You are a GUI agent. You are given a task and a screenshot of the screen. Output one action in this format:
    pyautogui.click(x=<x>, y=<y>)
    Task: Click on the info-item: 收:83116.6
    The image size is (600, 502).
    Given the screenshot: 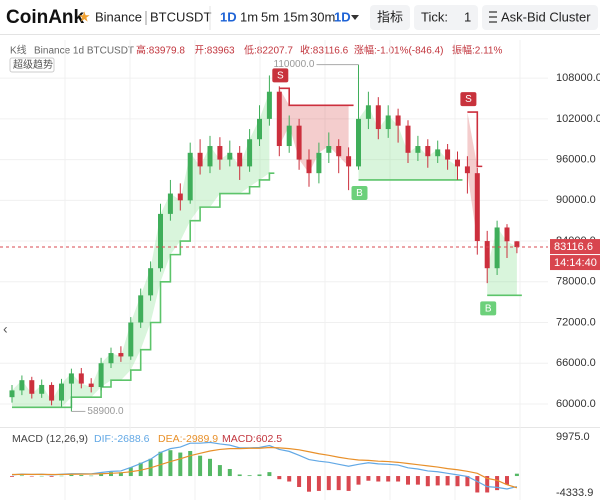 What is the action you would take?
    pyautogui.click(x=324, y=50)
    